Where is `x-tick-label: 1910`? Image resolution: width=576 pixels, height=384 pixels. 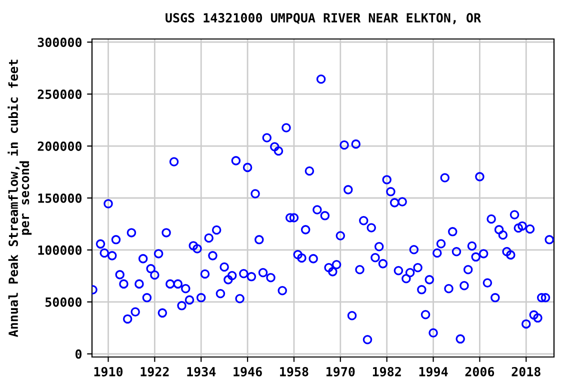
x-tick-label: 1910 is located at coordinates (108, 371).